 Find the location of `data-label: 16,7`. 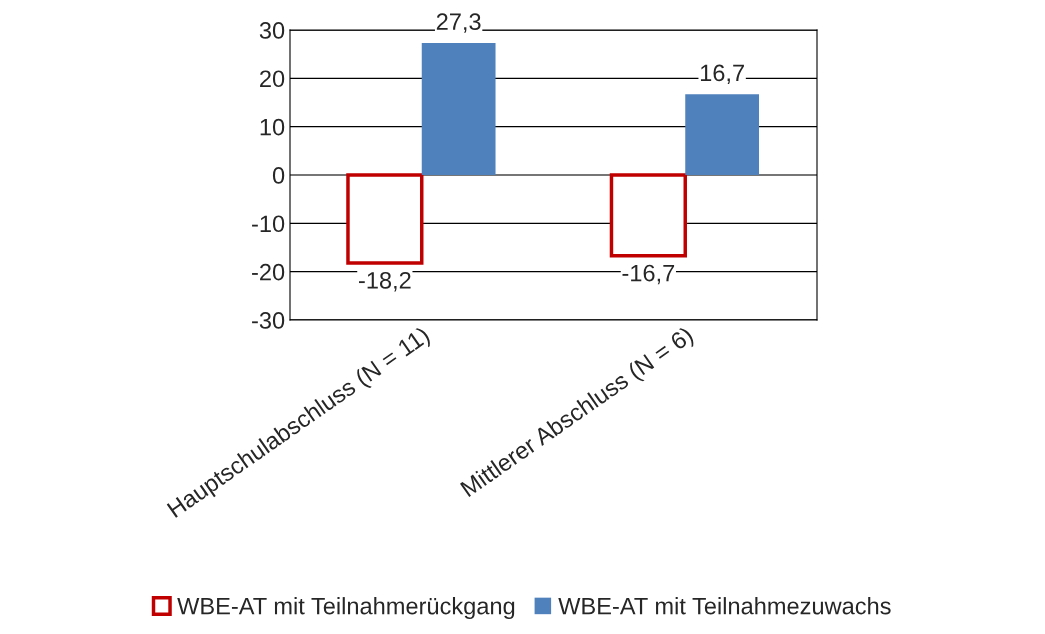

data-label: 16,7 is located at coordinates (722, 74).